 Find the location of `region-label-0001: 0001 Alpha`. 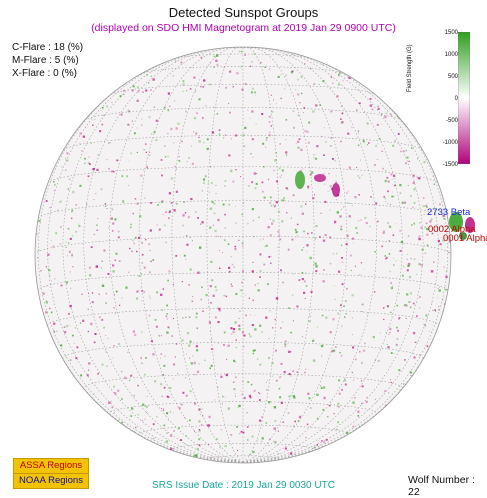

region-label-0001: 0001 Alpha is located at coordinates (465, 238).